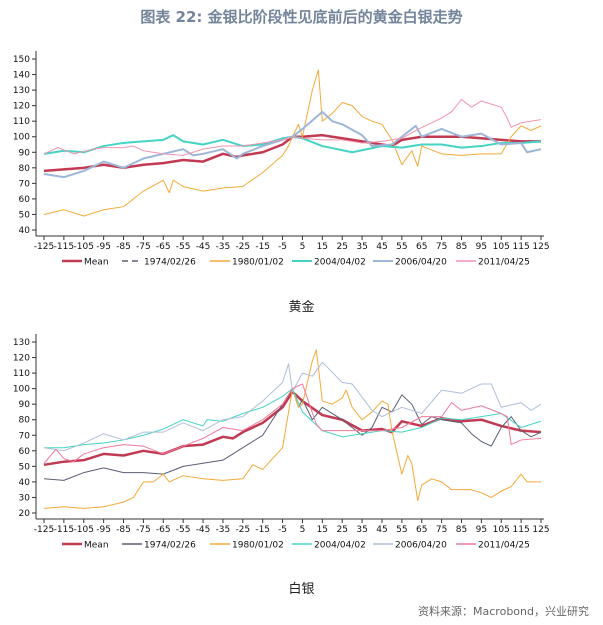  Describe the element at coordinates (301, 589) in the screenshot. I see `silver-caption: 白银` at that location.